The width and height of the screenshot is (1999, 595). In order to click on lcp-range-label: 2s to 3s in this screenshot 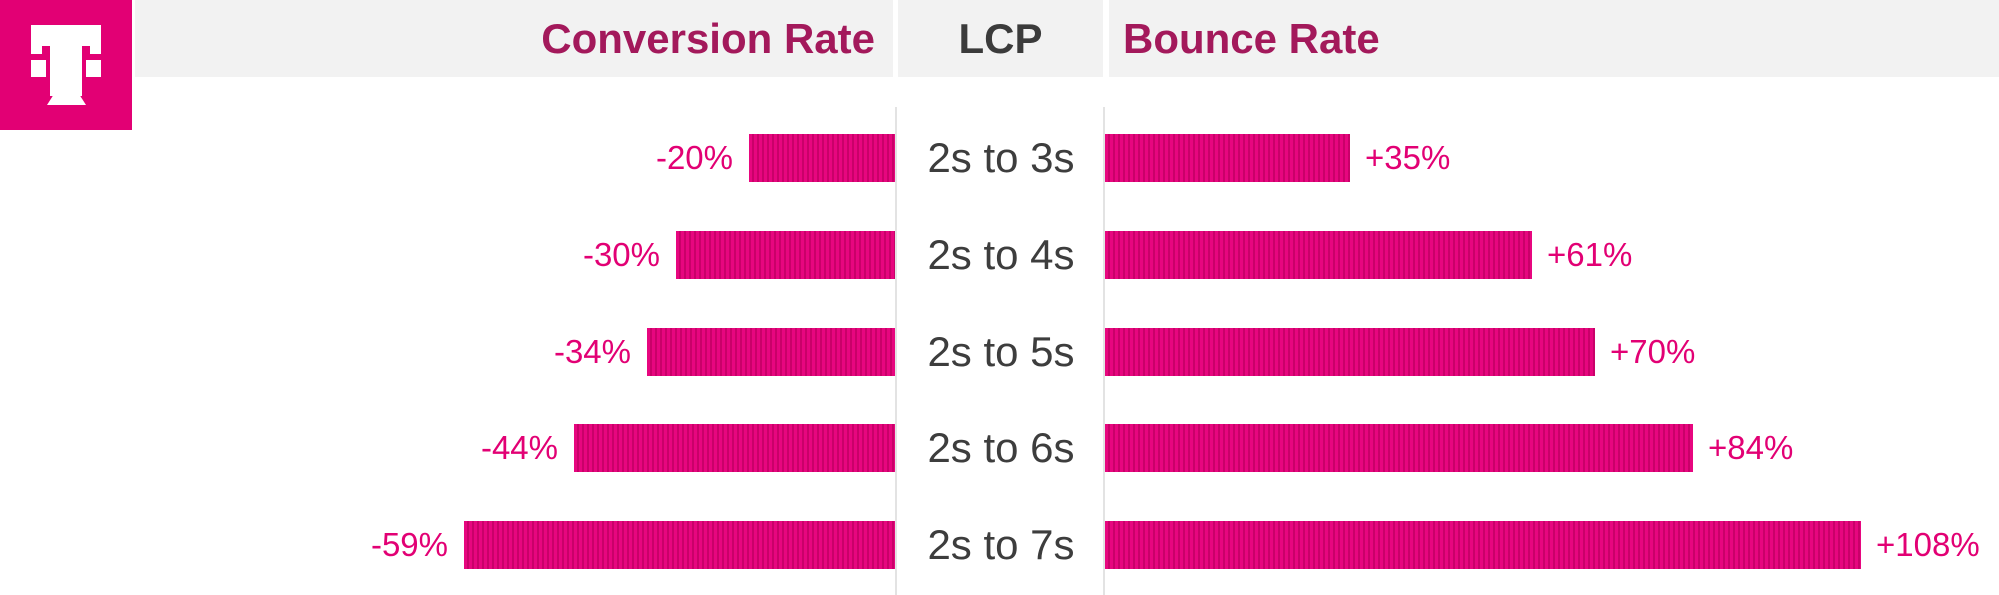, I will do `click(1001, 157)`.